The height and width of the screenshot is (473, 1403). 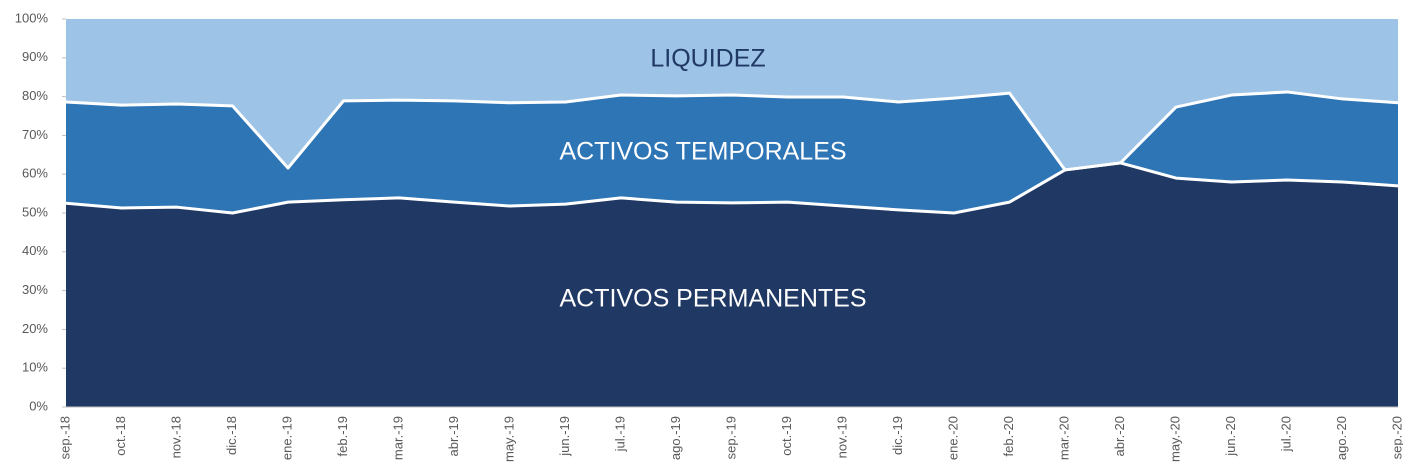 I want to click on x-tick-label: ene.-19, so click(x=286, y=438).